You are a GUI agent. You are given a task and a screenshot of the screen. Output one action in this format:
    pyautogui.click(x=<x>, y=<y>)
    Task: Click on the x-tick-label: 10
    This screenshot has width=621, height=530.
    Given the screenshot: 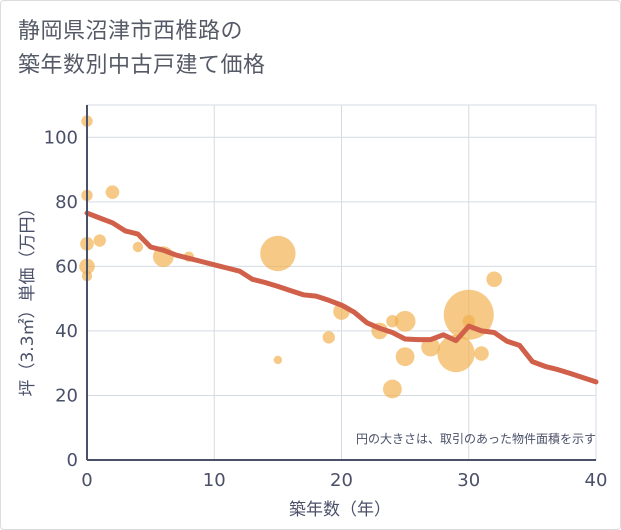 What is the action you would take?
    pyautogui.click(x=214, y=480)
    